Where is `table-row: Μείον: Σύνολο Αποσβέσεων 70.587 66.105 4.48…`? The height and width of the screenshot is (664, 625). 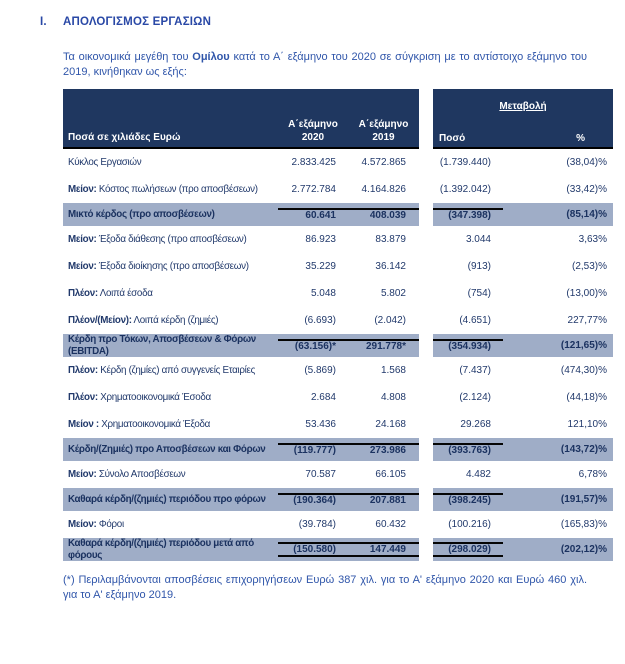
table-row: Μείον: Σύνολο Αποσβέσεων 70.587 66.105 4.48… is located at coordinates (338, 474).